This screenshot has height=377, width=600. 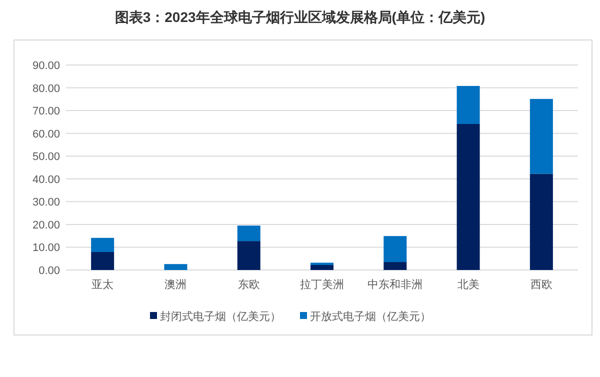 What do you see at coordinates (46, 180) in the screenshot?
I see `y-tick-label: 40.00` at bounding box center [46, 180].